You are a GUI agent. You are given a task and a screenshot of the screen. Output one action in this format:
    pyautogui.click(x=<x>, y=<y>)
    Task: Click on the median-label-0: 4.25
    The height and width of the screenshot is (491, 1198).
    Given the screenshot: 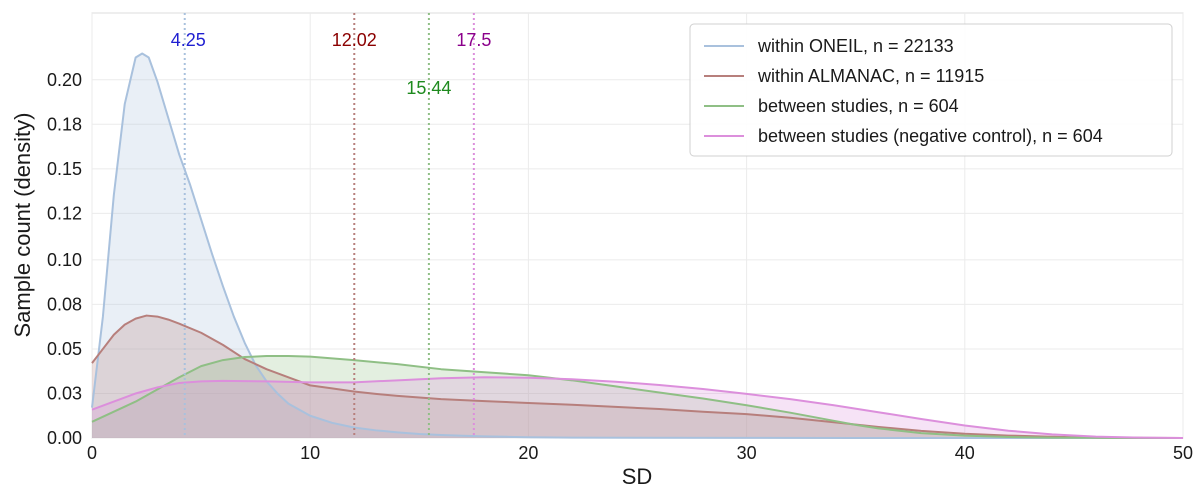 What is the action you would take?
    pyautogui.click(x=188, y=40)
    